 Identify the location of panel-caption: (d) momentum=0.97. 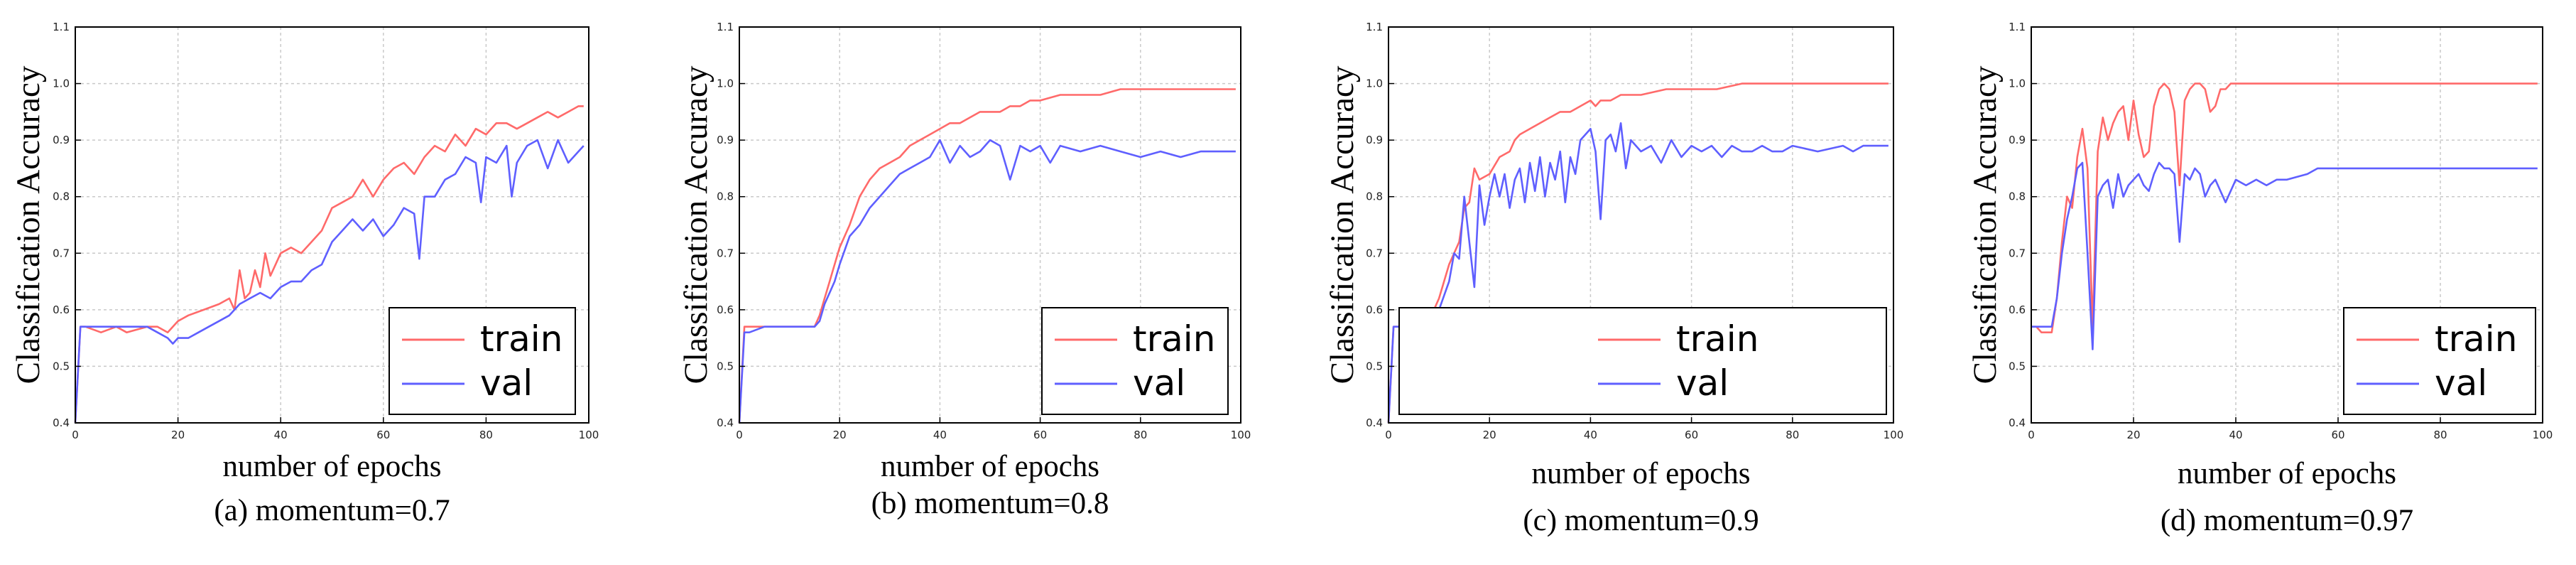
(2287, 520).